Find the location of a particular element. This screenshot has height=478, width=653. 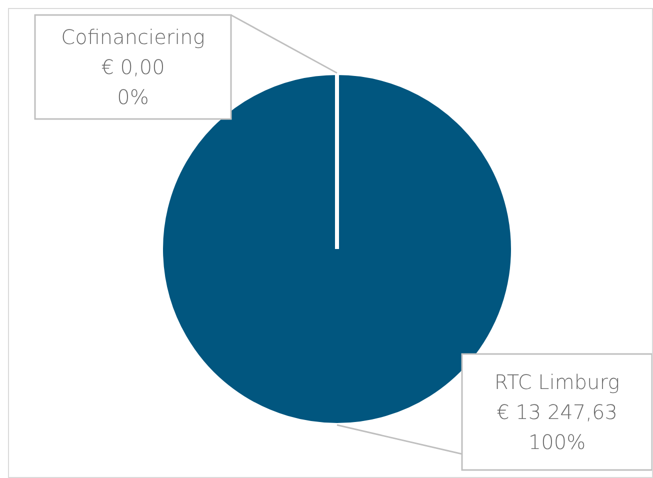

text: € 0,00 0% is located at coordinates (133, 82).